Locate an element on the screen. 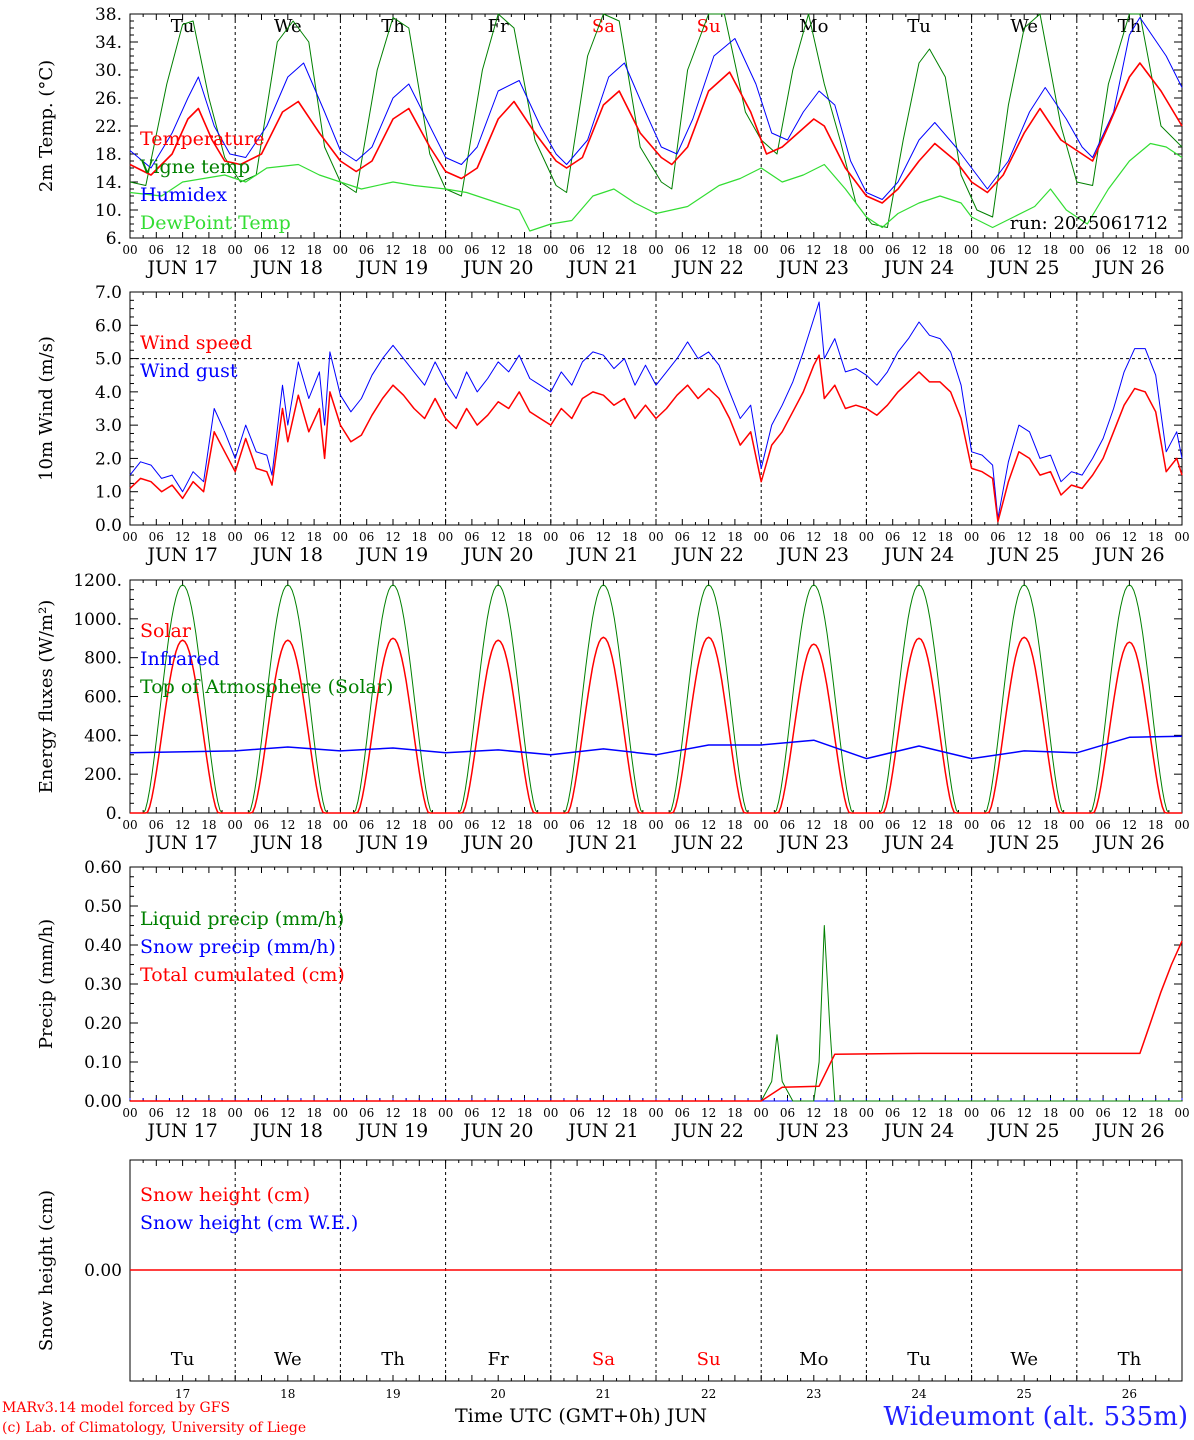  day-number-label: 22 is located at coordinates (708, 1394).